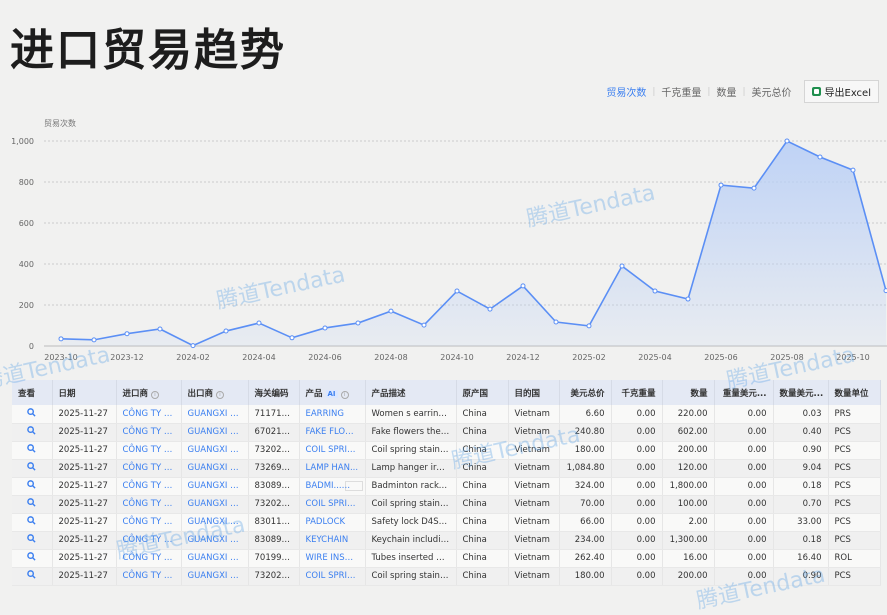 Image resolution: width=887 pixels, height=615 pixels. Describe the element at coordinates (698, 522) in the screenshot. I see `quantity: 2.00` at that location.